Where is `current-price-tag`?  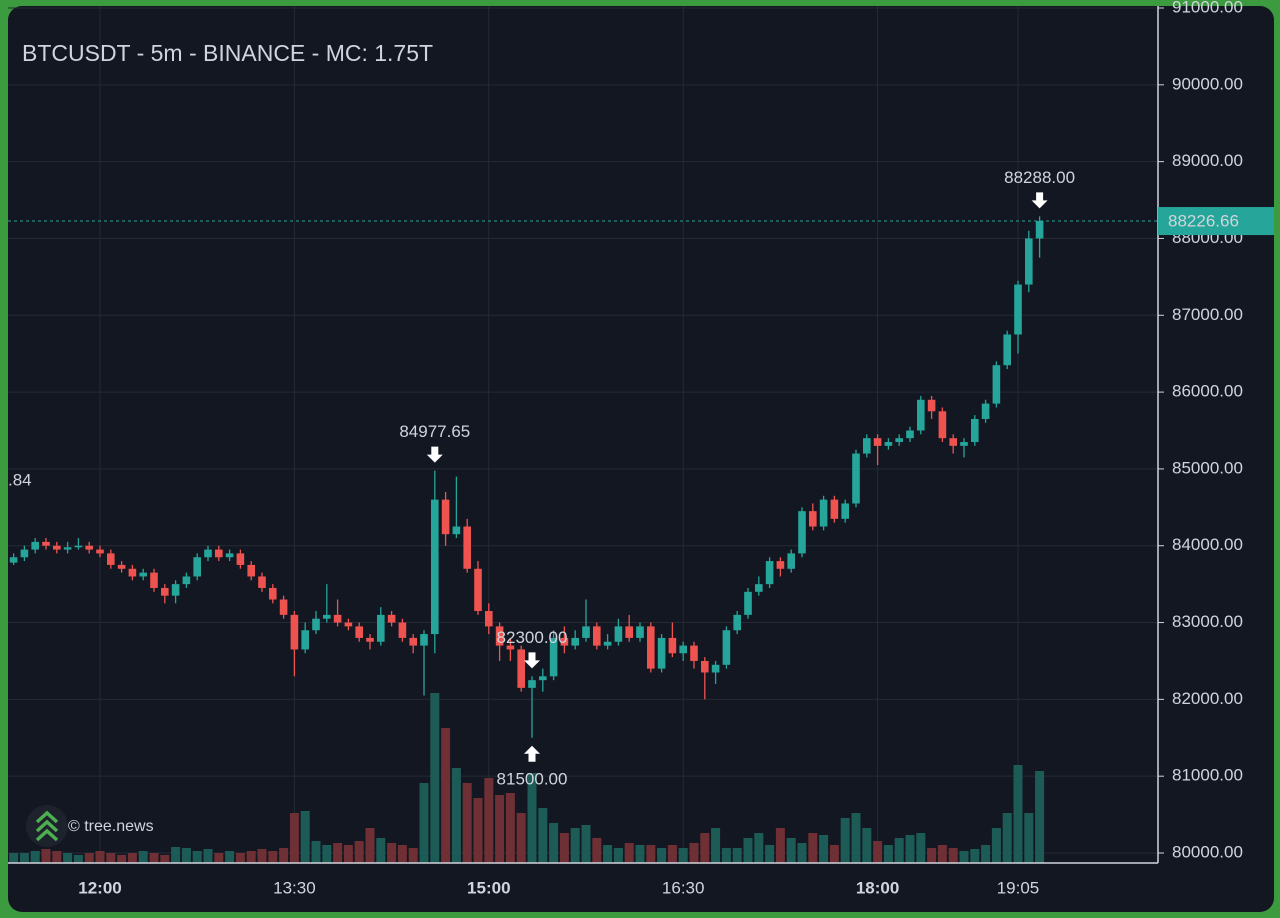 current-price-tag is located at coordinates (1216, 221).